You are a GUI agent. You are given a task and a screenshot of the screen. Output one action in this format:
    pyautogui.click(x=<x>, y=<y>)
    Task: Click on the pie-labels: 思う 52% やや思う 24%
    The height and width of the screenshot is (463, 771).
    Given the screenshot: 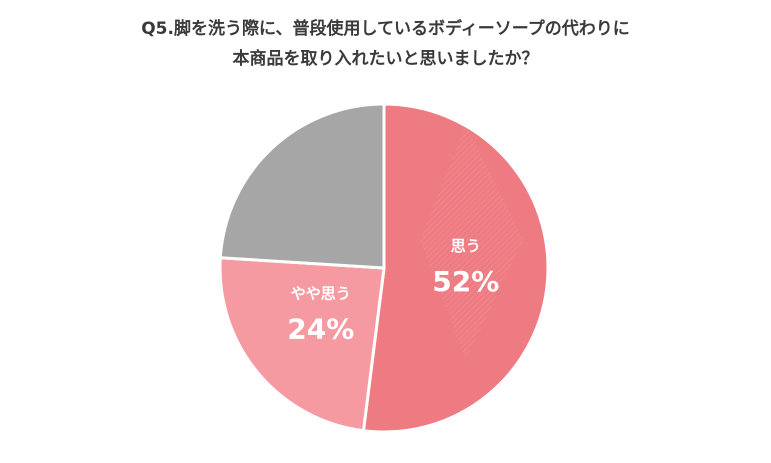 What is the action you would take?
    pyautogui.click(x=393, y=291)
    